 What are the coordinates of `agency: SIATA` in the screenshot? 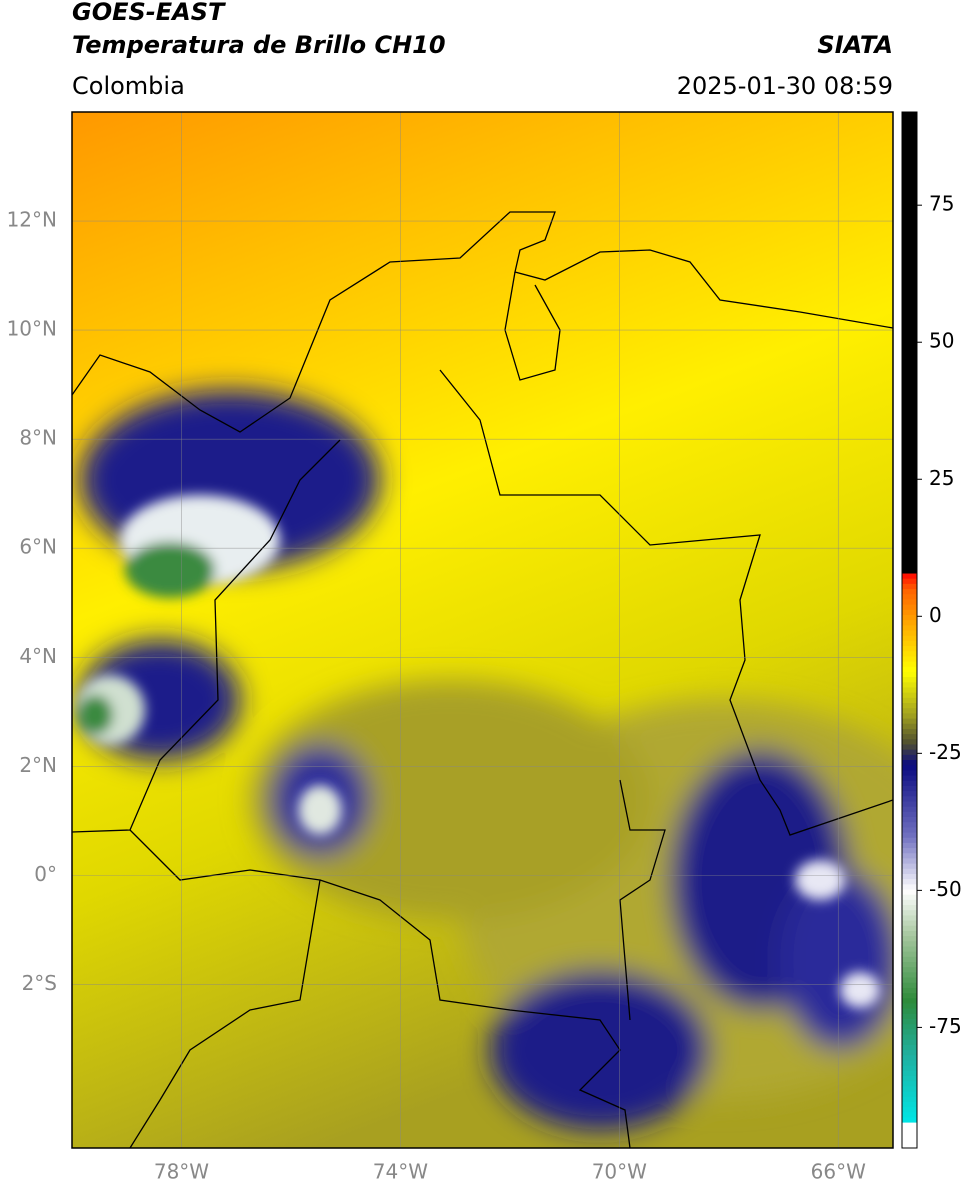 It's located at (855, 45).